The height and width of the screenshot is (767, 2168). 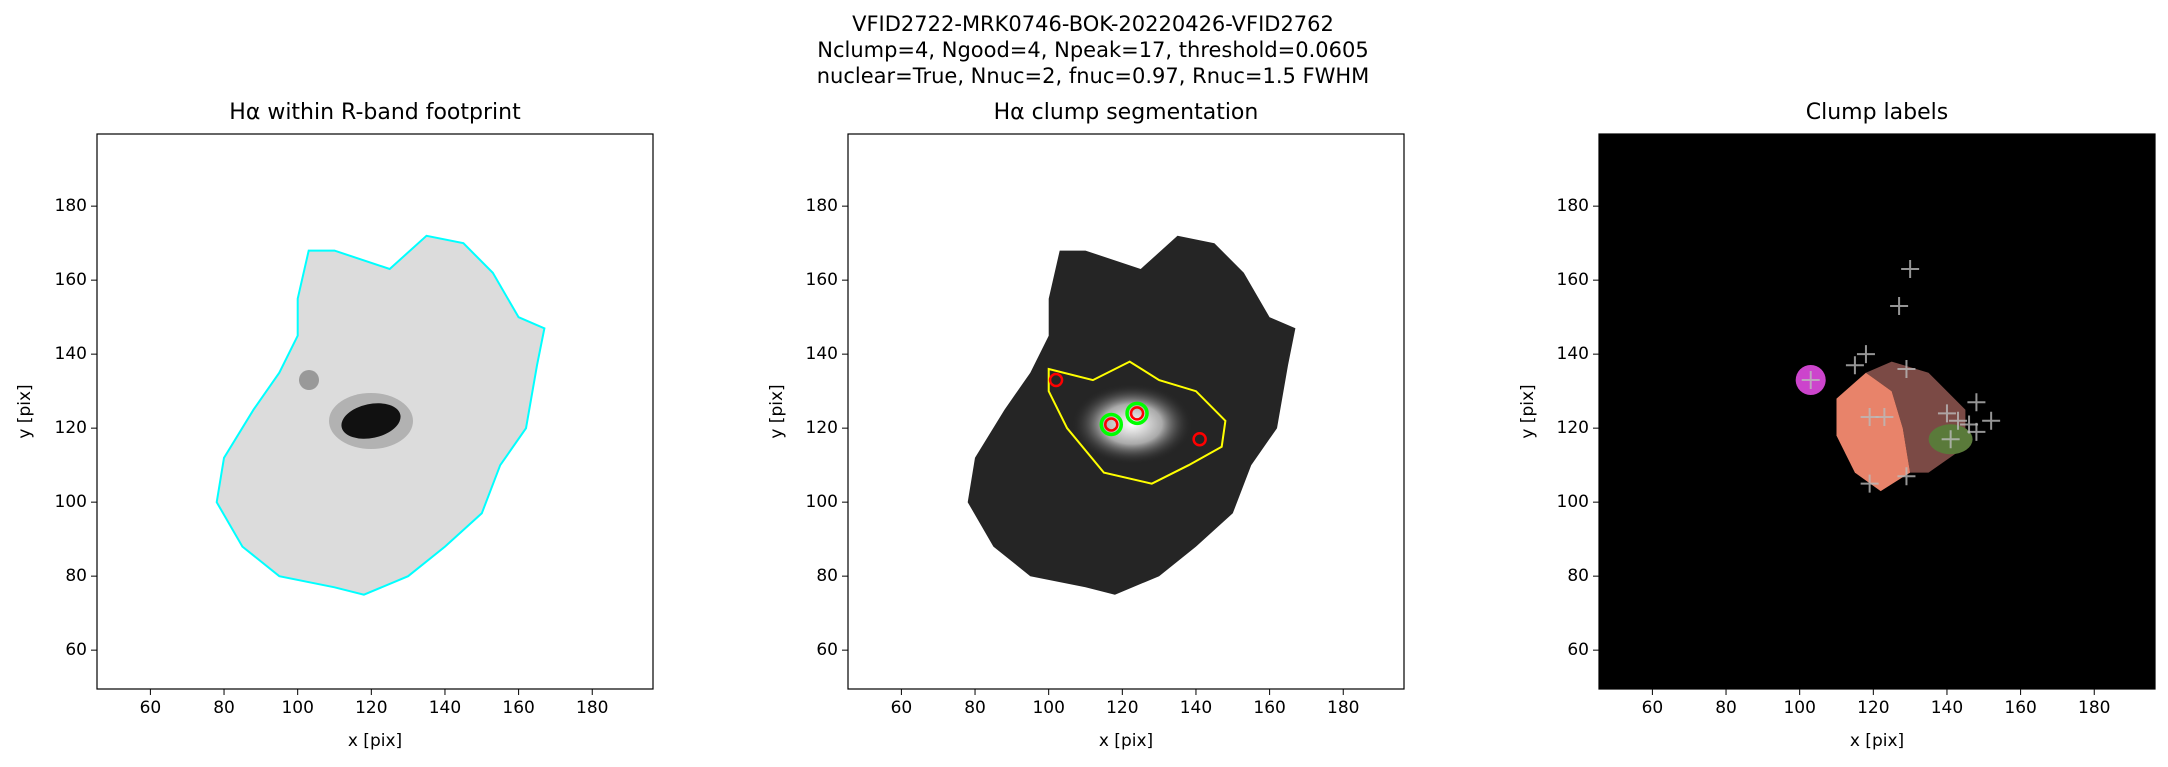 I want to click on panel-title: Clump labels, so click(x=1877, y=112).